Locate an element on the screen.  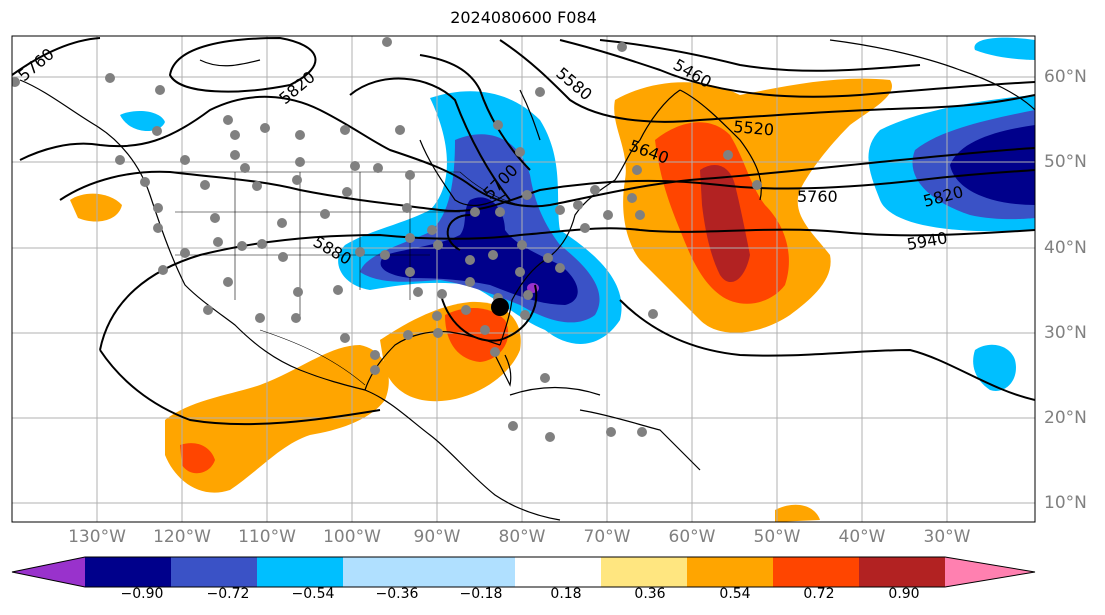
contour-label: 5880 is located at coordinates (332, 250).